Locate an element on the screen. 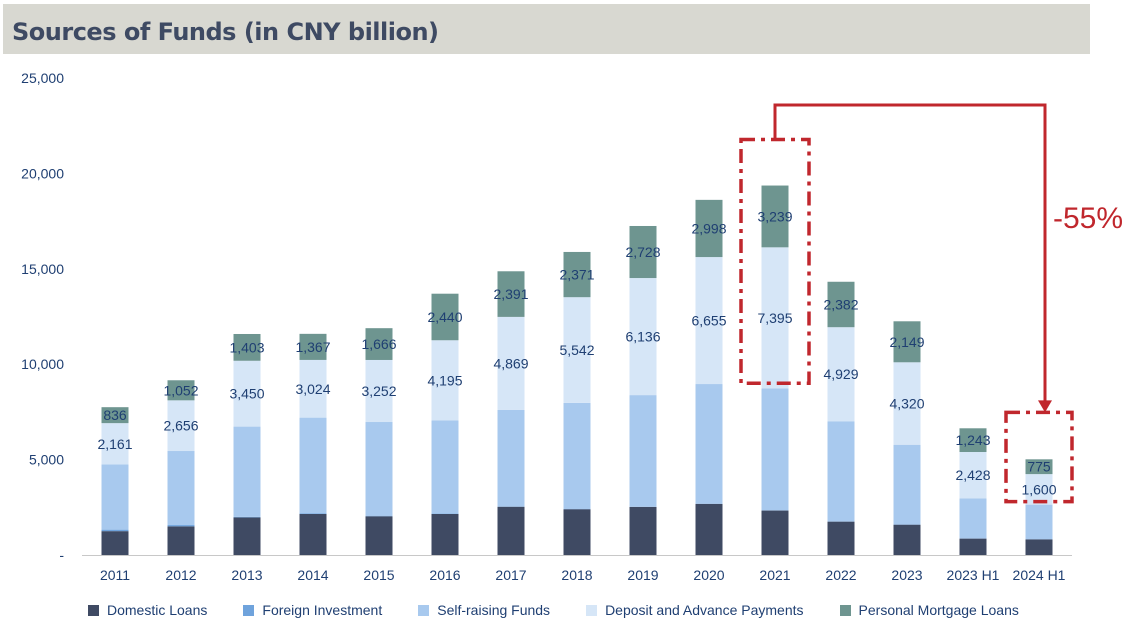  highlight-box-2024-h1 is located at coordinates (1039, 457).